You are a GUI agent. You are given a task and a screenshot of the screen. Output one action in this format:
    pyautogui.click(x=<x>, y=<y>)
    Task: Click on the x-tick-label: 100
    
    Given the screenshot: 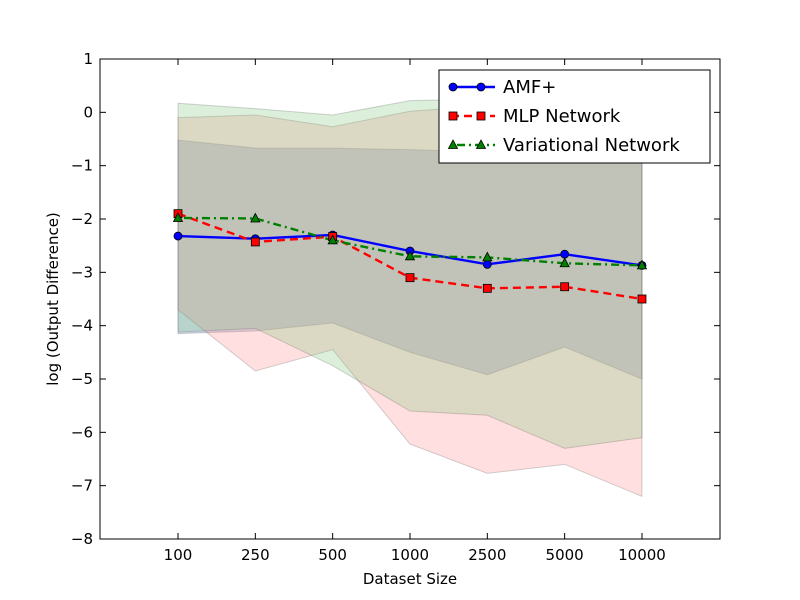 What is the action you would take?
    pyautogui.click(x=178, y=555)
    